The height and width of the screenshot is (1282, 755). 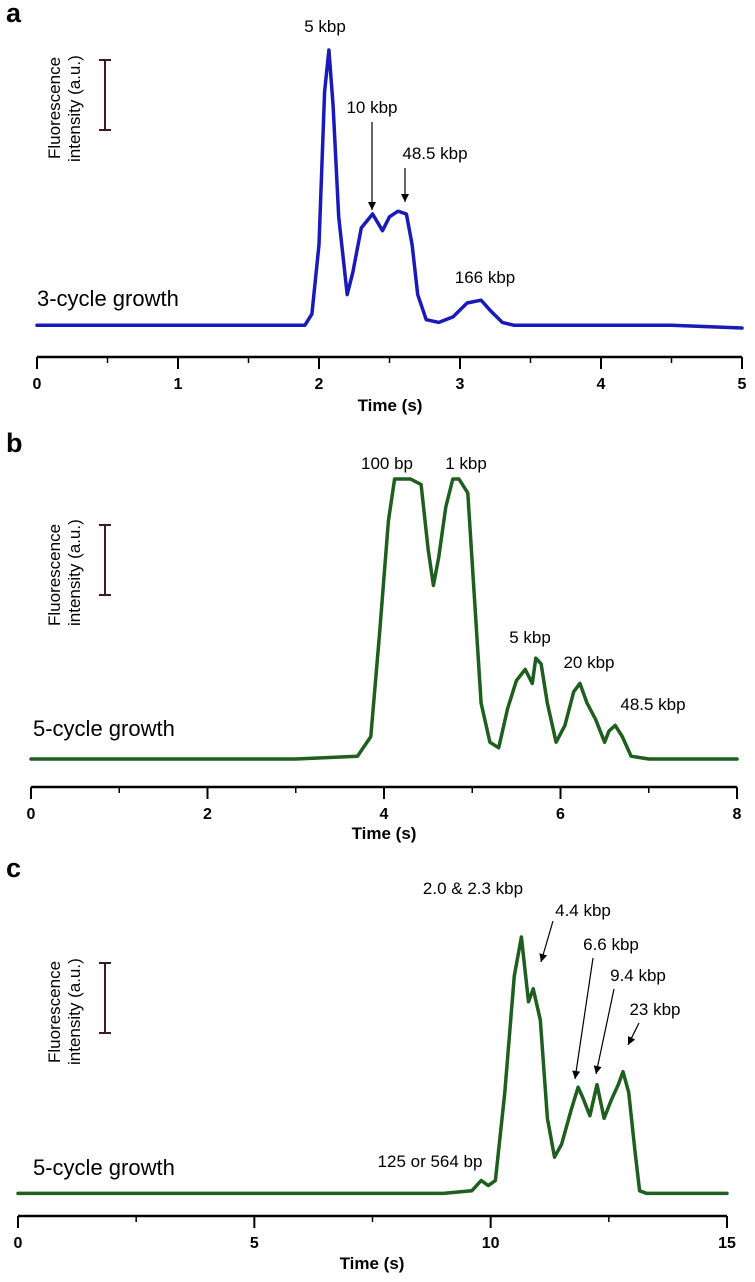 What do you see at coordinates (491, 1243) in the screenshot?
I see `x-tick-label: 10` at bounding box center [491, 1243].